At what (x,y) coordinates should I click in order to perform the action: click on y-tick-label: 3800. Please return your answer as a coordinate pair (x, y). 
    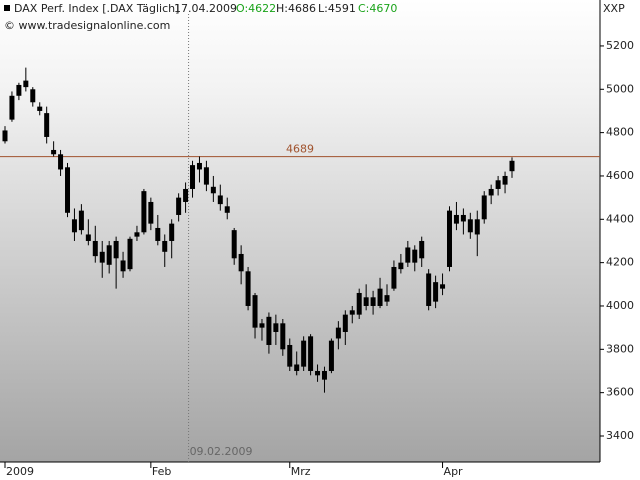
    Looking at the image, I should click on (620, 348).